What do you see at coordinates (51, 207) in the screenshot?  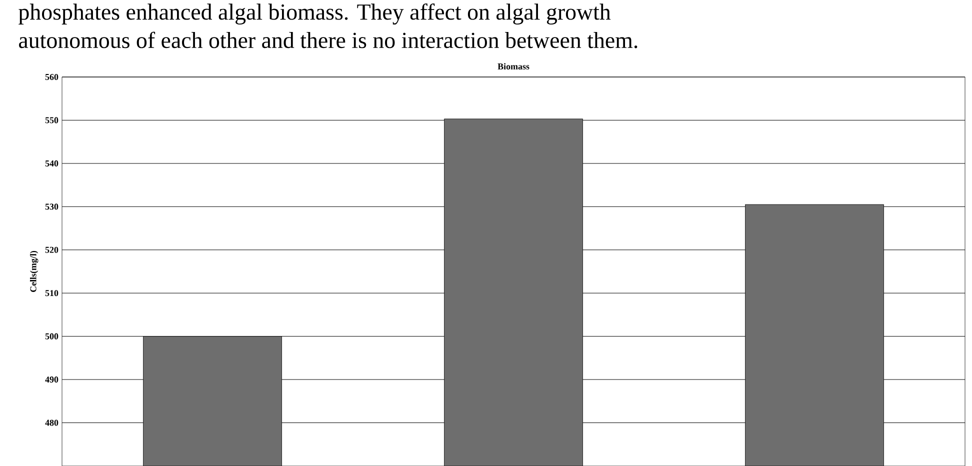 I see `y-tick-label: 530` at bounding box center [51, 207].